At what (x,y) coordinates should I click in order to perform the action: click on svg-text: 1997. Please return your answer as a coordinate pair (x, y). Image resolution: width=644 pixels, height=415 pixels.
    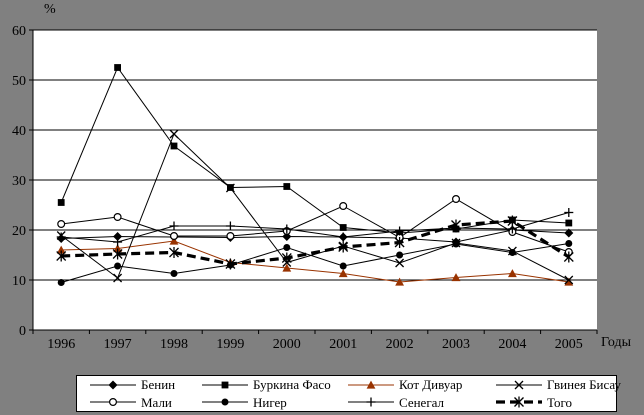
    Looking at the image, I should click on (118, 344).